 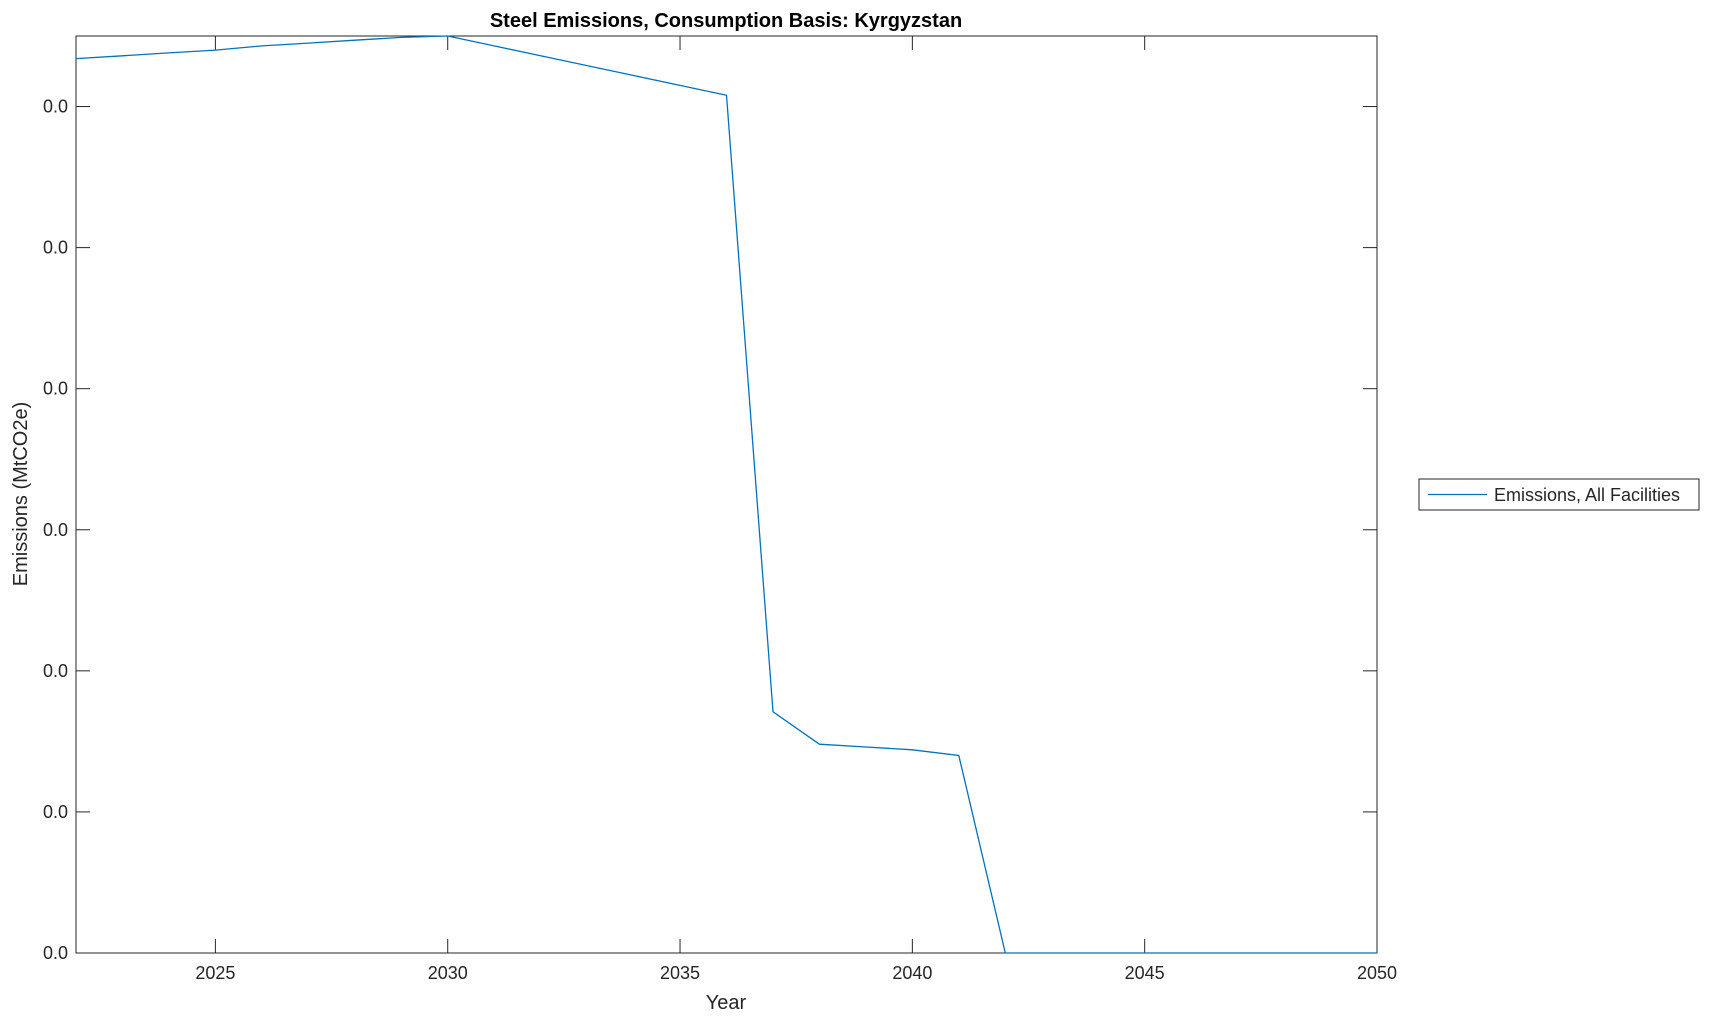 What do you see at coordinates (680, 973) in the screenshot?
I see `x-tick-label: 2035` at bounding box center [680, 973].